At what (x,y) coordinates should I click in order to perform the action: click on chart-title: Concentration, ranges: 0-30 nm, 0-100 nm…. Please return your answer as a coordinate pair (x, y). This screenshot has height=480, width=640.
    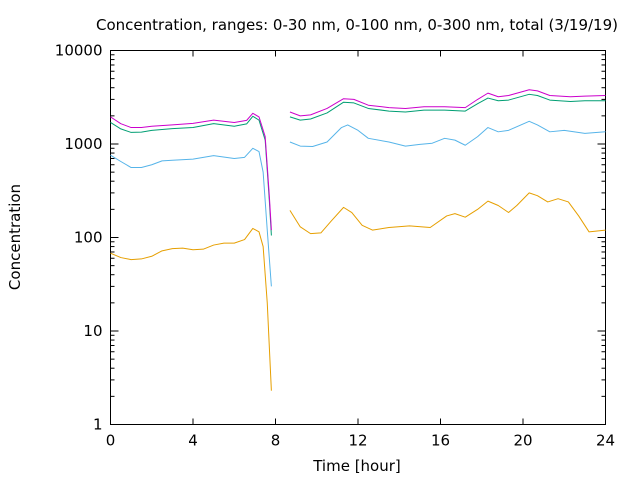
    Looking at the image, I should click on (357, 25).